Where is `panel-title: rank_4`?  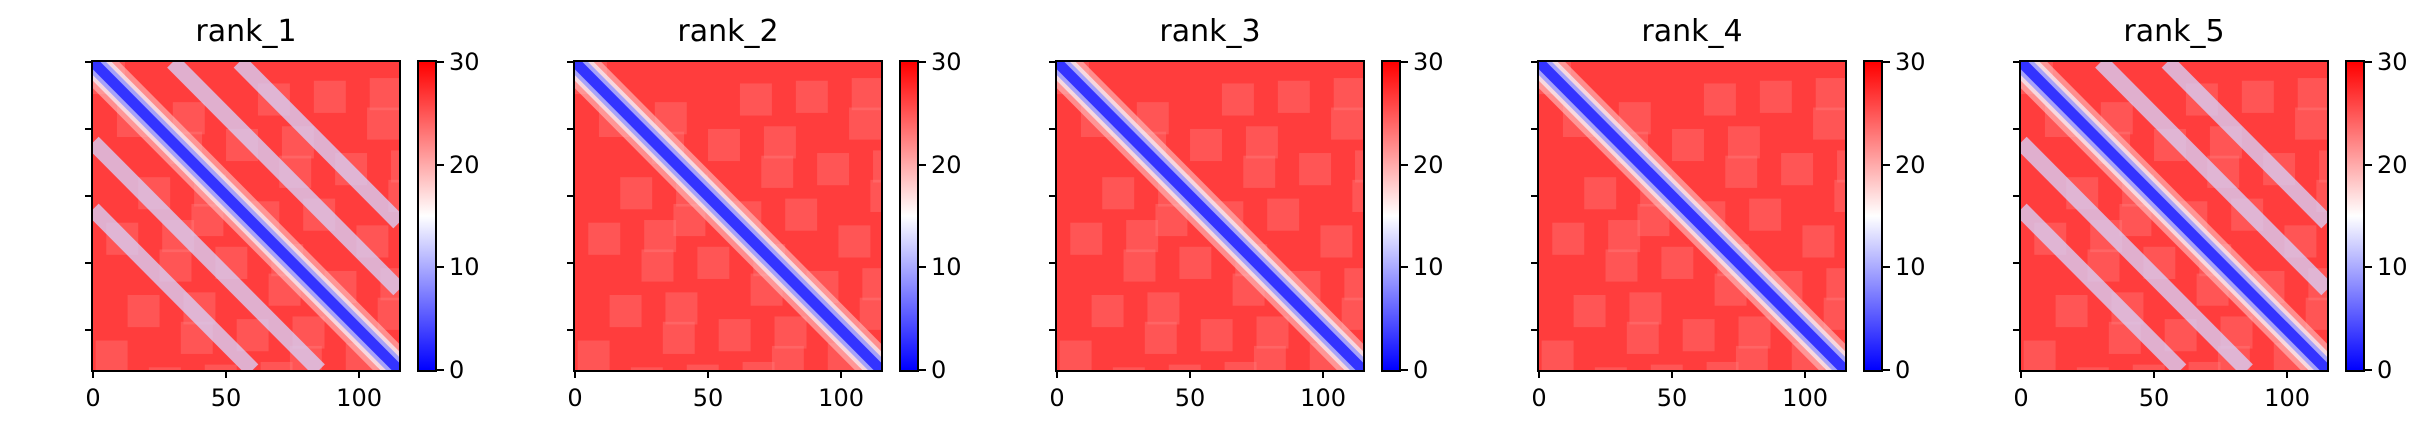 panel-title: rank_4 is located at coordinates (1692, 31).